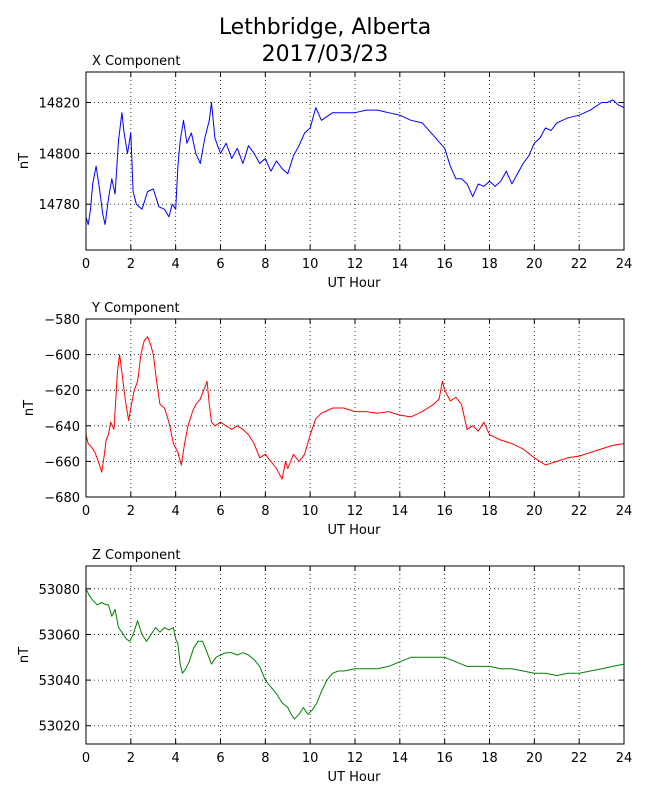  Describe the element at coordinates (444, 264) in the screenshot. I see `x-component-xtick-label: 16` at that location.